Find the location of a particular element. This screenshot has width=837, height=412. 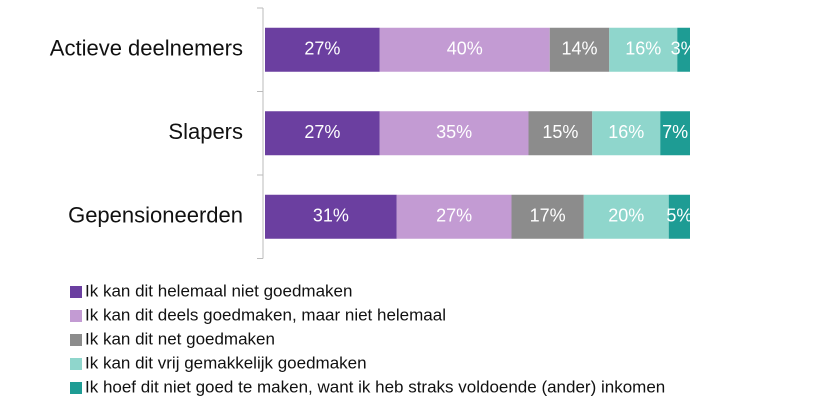

value-label: 14% is located at coordinates (579, 49).